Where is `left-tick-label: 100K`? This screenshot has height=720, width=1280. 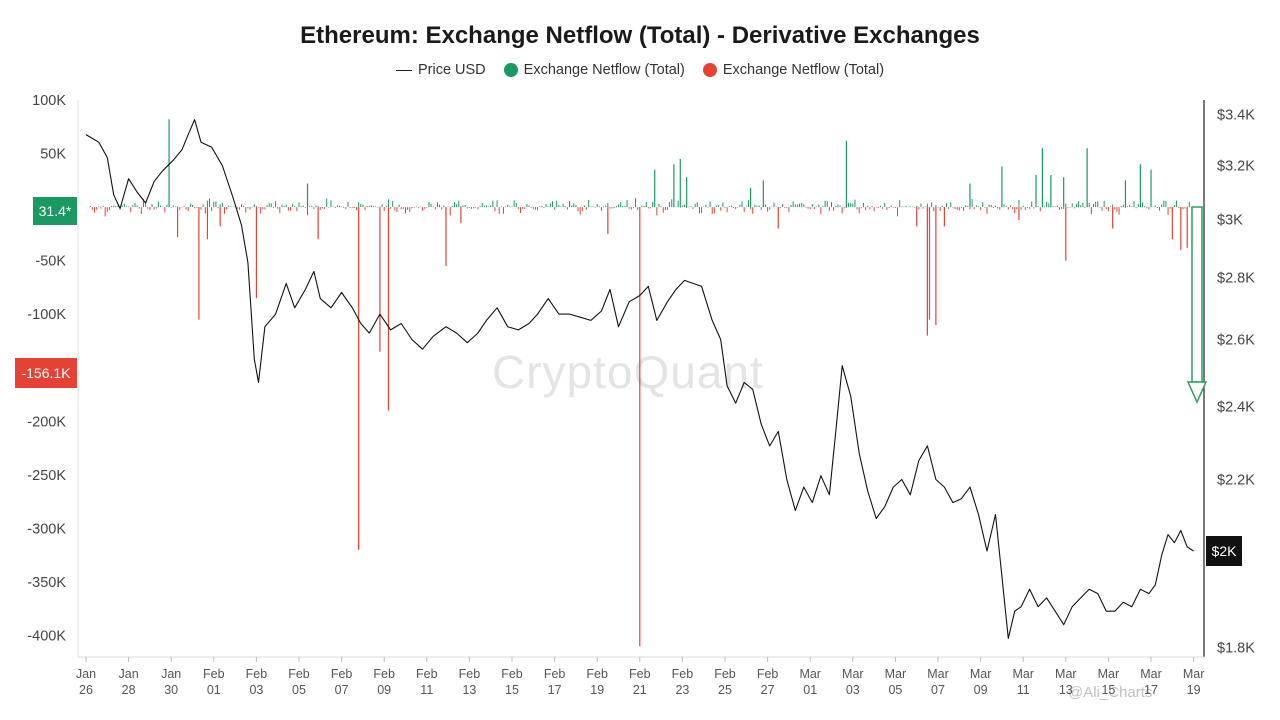
left-tick-label: 100K is located at coordinates (49, 101).